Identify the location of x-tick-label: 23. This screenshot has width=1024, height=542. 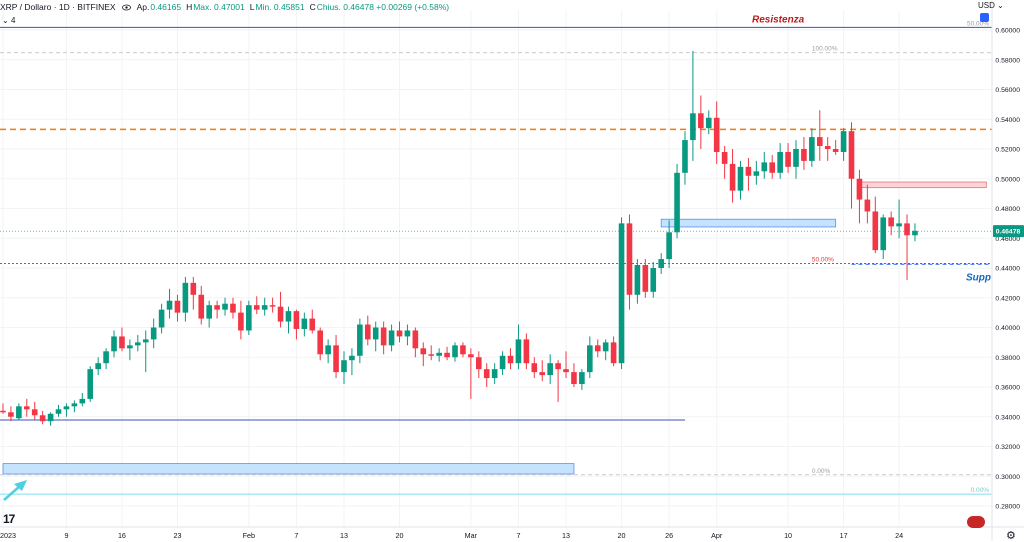
(177, 535).